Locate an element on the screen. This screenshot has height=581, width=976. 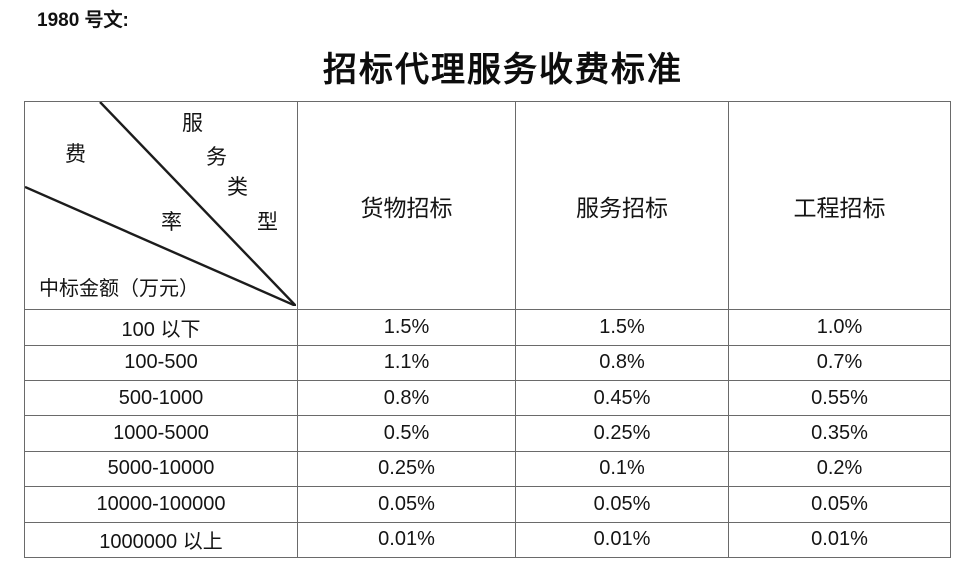
col-axis-char-4: 型 is located at coordinates (267, 222).